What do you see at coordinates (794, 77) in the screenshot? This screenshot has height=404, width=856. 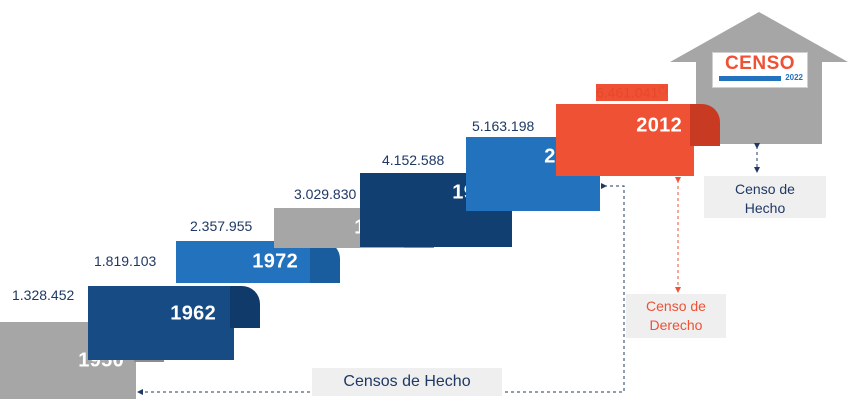 I see `censo-logo-year: 2022` at bounding box center [794, 77].